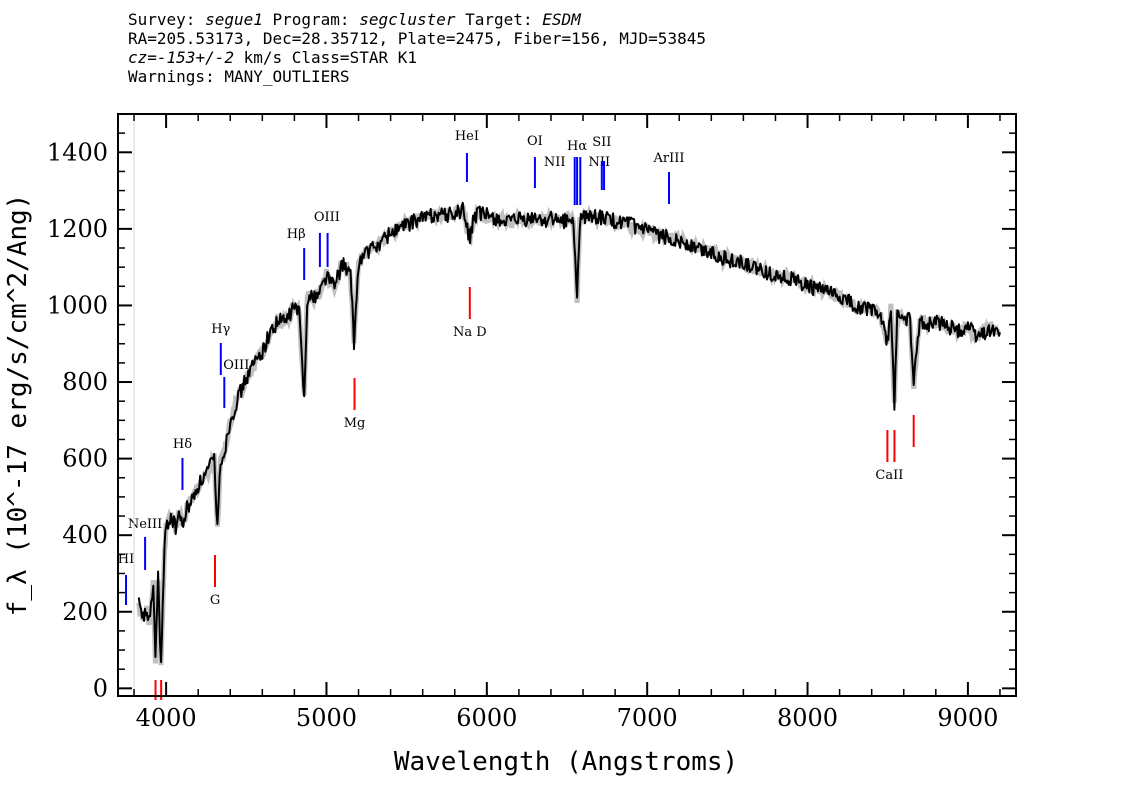 The width and height of the screenshot is (1134, 810). I want to click on x-tick-label: 6000, so click(486, 718).